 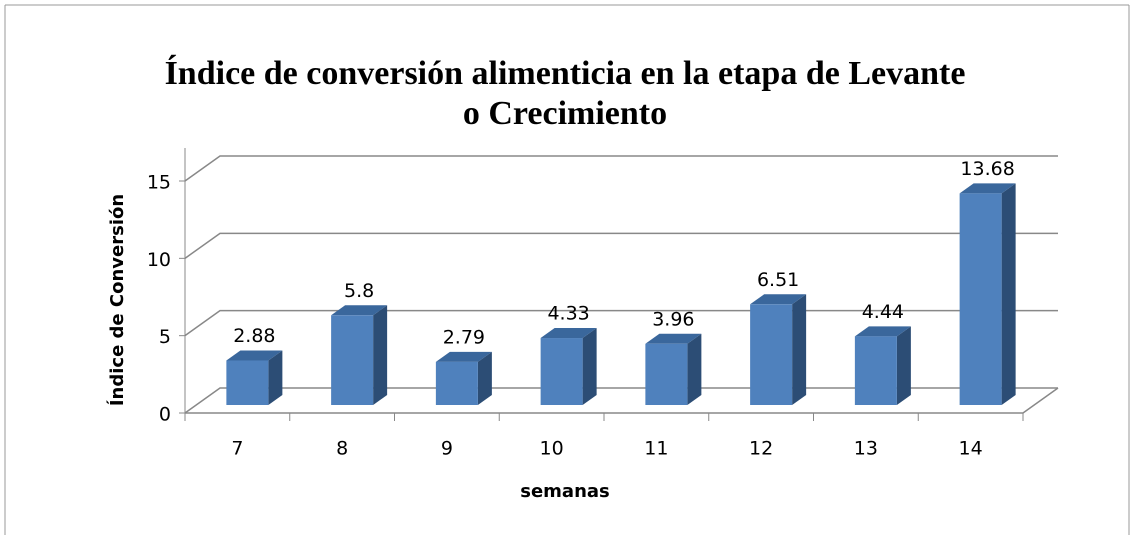 I want to click on value-label: 2.88, so click(x=254, y=336).